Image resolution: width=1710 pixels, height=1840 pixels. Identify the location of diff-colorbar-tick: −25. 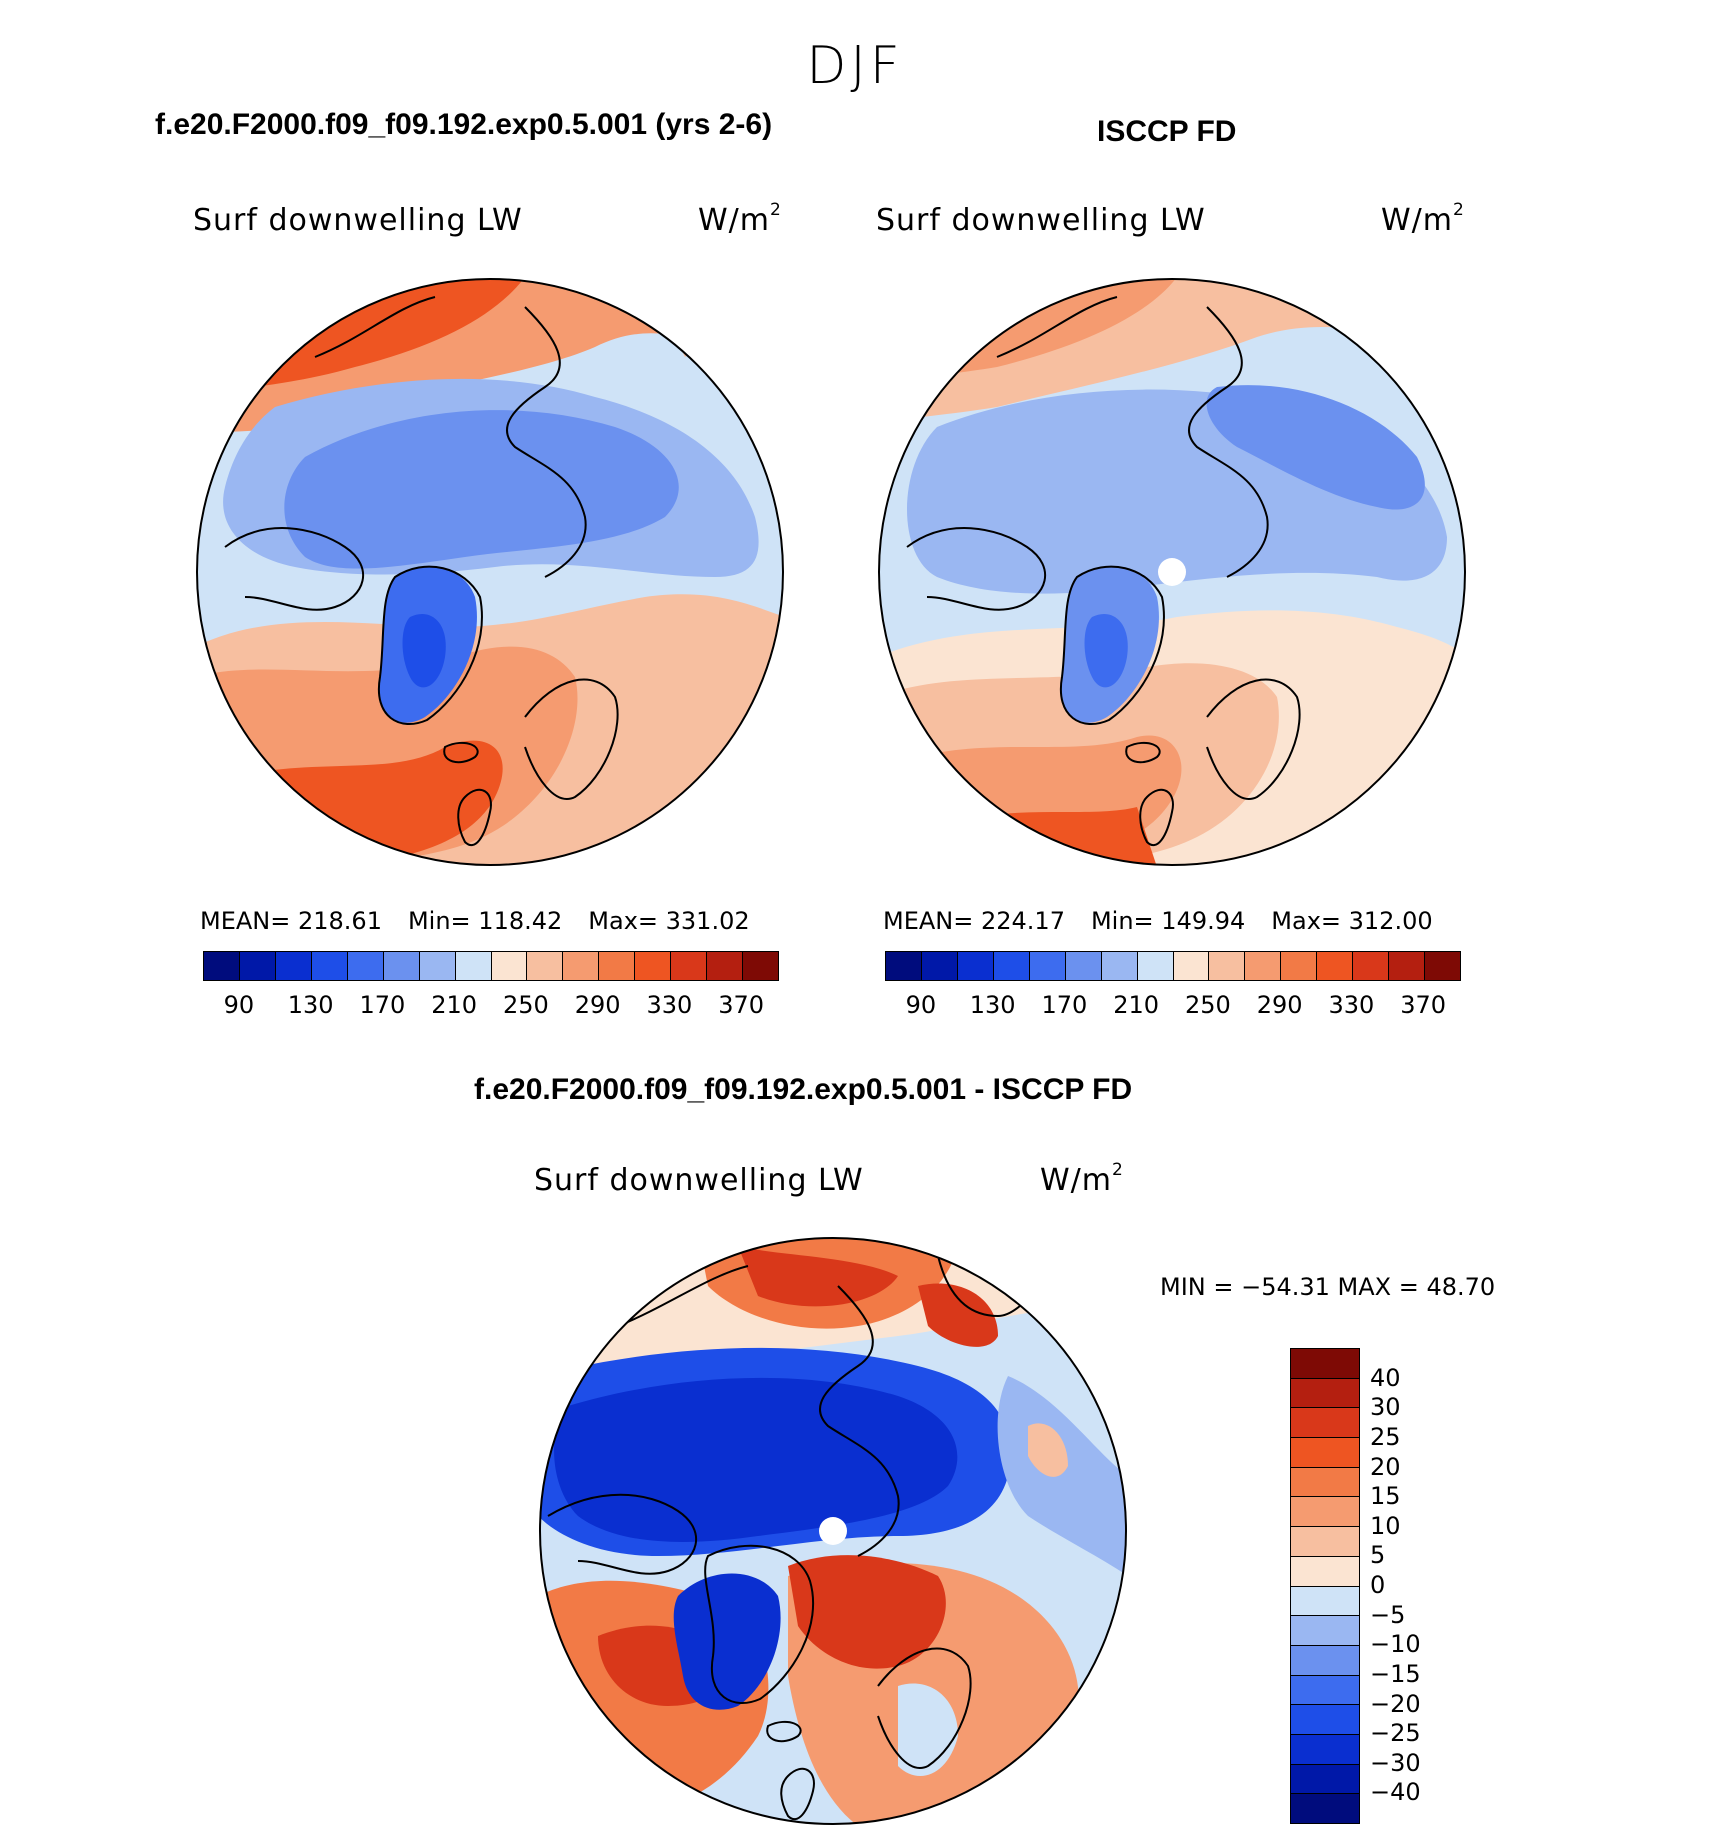
(1395, 1733).